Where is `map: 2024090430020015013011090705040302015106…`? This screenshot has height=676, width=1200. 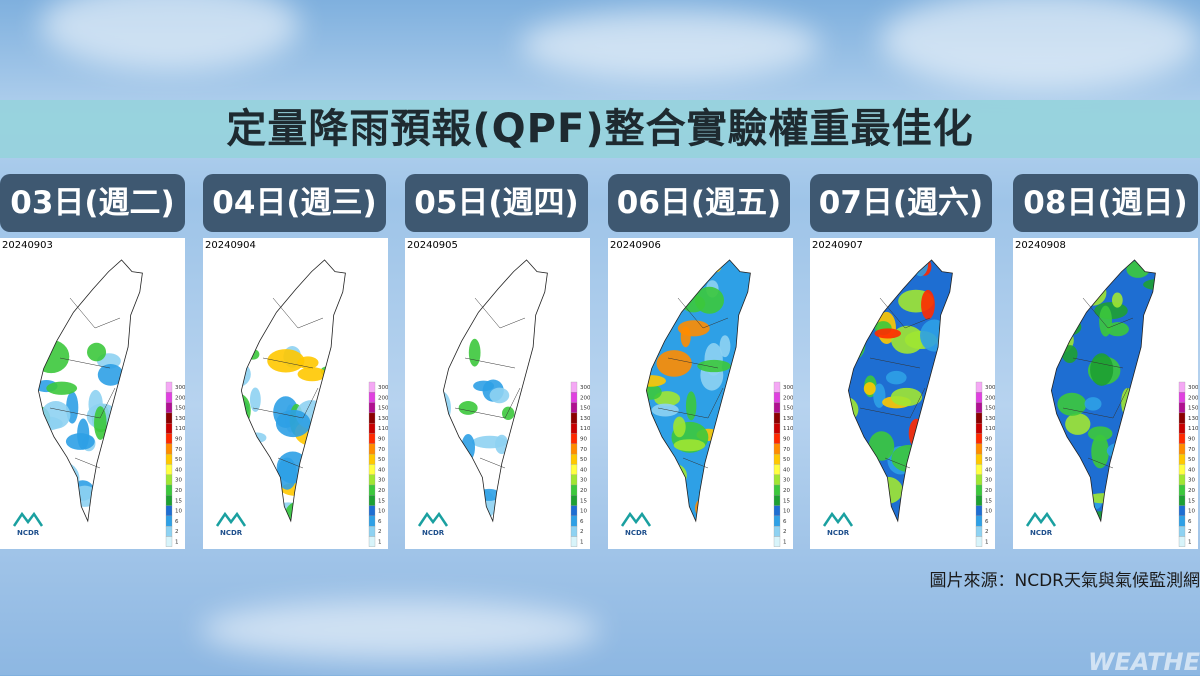
map: 2024090430020015013011090705040302015106… is located at coordinates (295, 393).